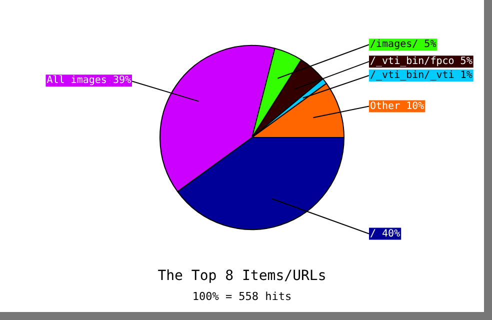  Describe the element at coordinates (421, 62) in the screenshot. I see `slice-label: /_vti_bin/fpco 5%` at that location.